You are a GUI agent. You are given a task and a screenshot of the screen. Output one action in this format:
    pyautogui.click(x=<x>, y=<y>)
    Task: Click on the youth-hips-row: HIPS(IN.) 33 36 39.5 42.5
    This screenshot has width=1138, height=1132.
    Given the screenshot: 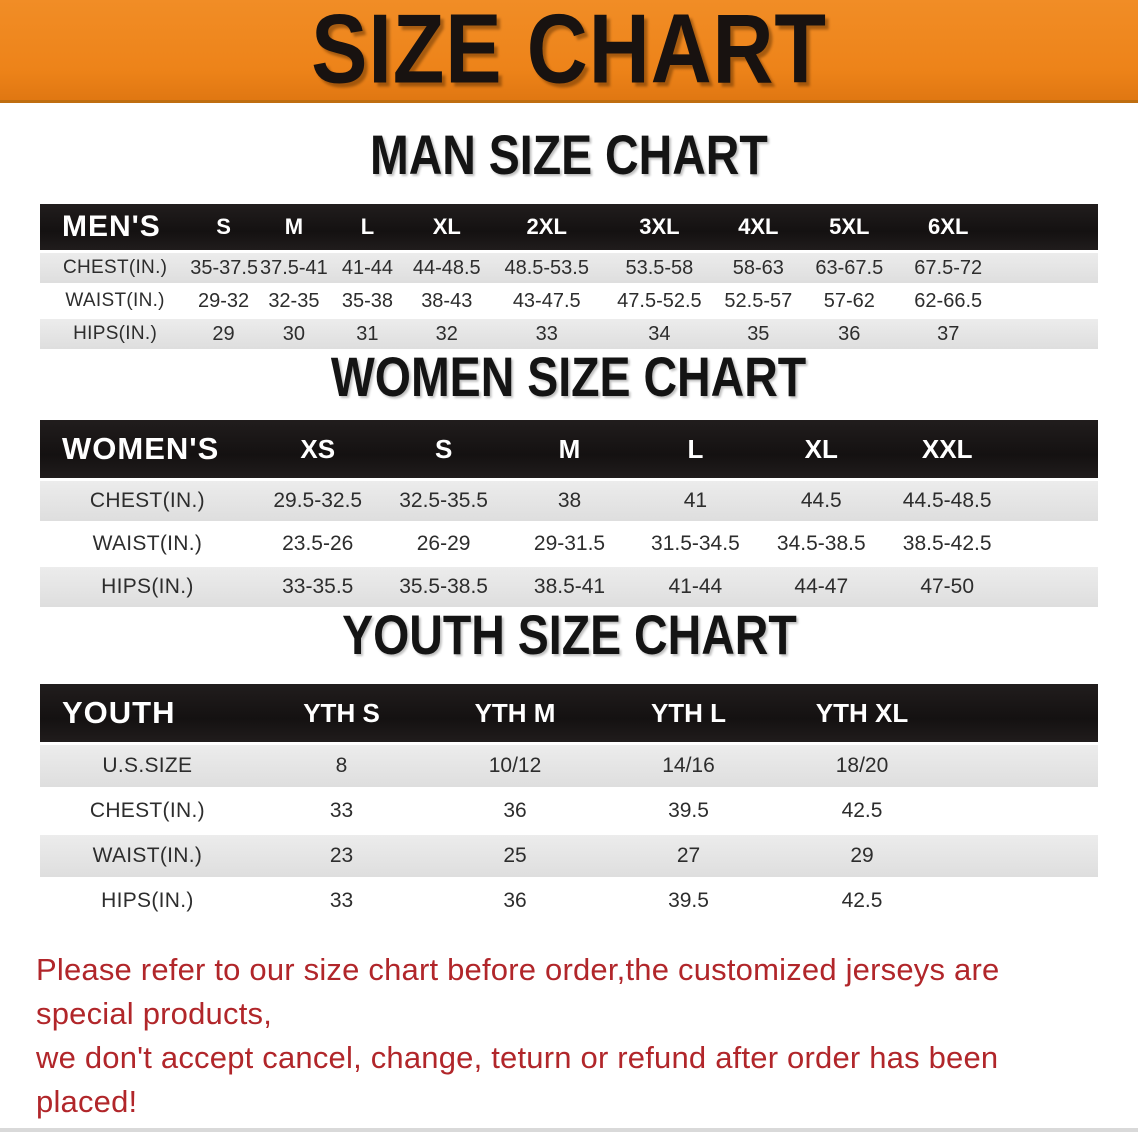 What is the action you would take?
    pyautogui.click(x=569, y=899)
    